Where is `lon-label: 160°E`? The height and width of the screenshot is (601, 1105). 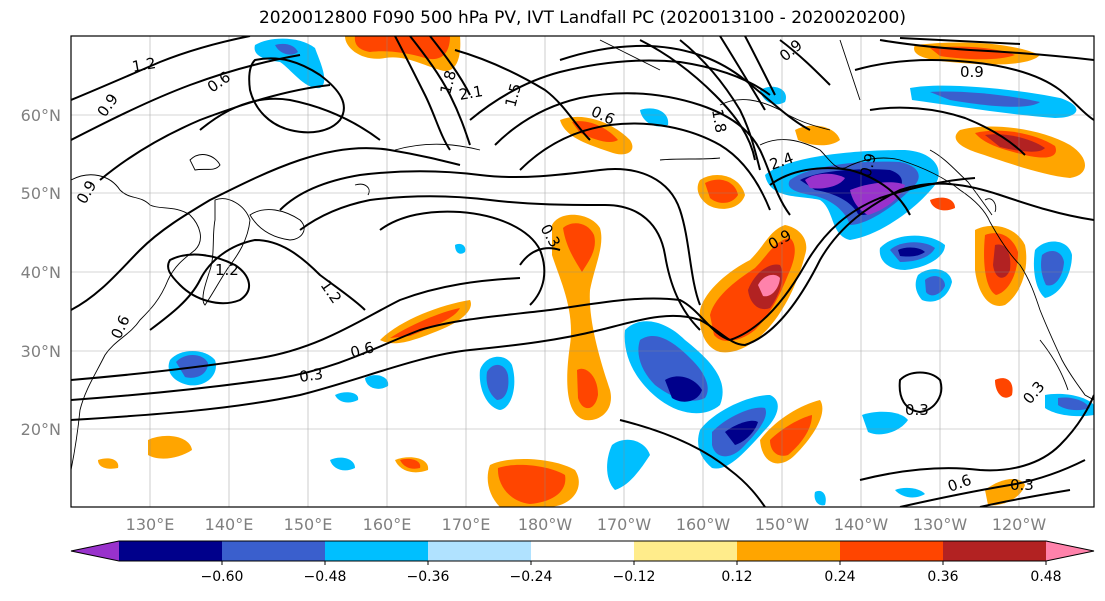
lon-label: 160°E is located at coordinates (387, 524).